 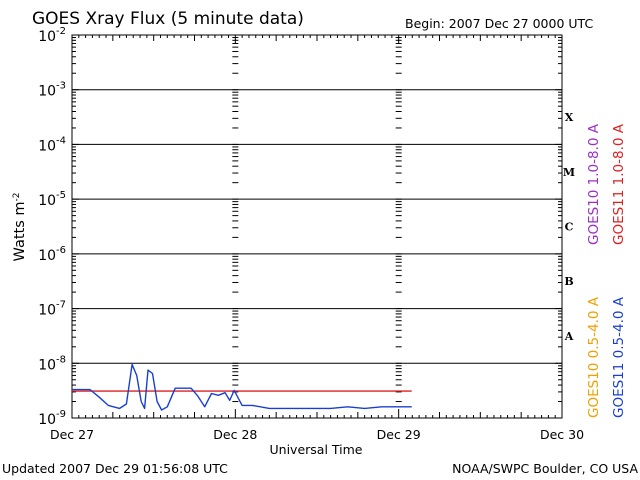 I want to click on updated-timestamp: Updated 2007 Dec 29 01:56:08 UTC, so click(x=115, y=468).